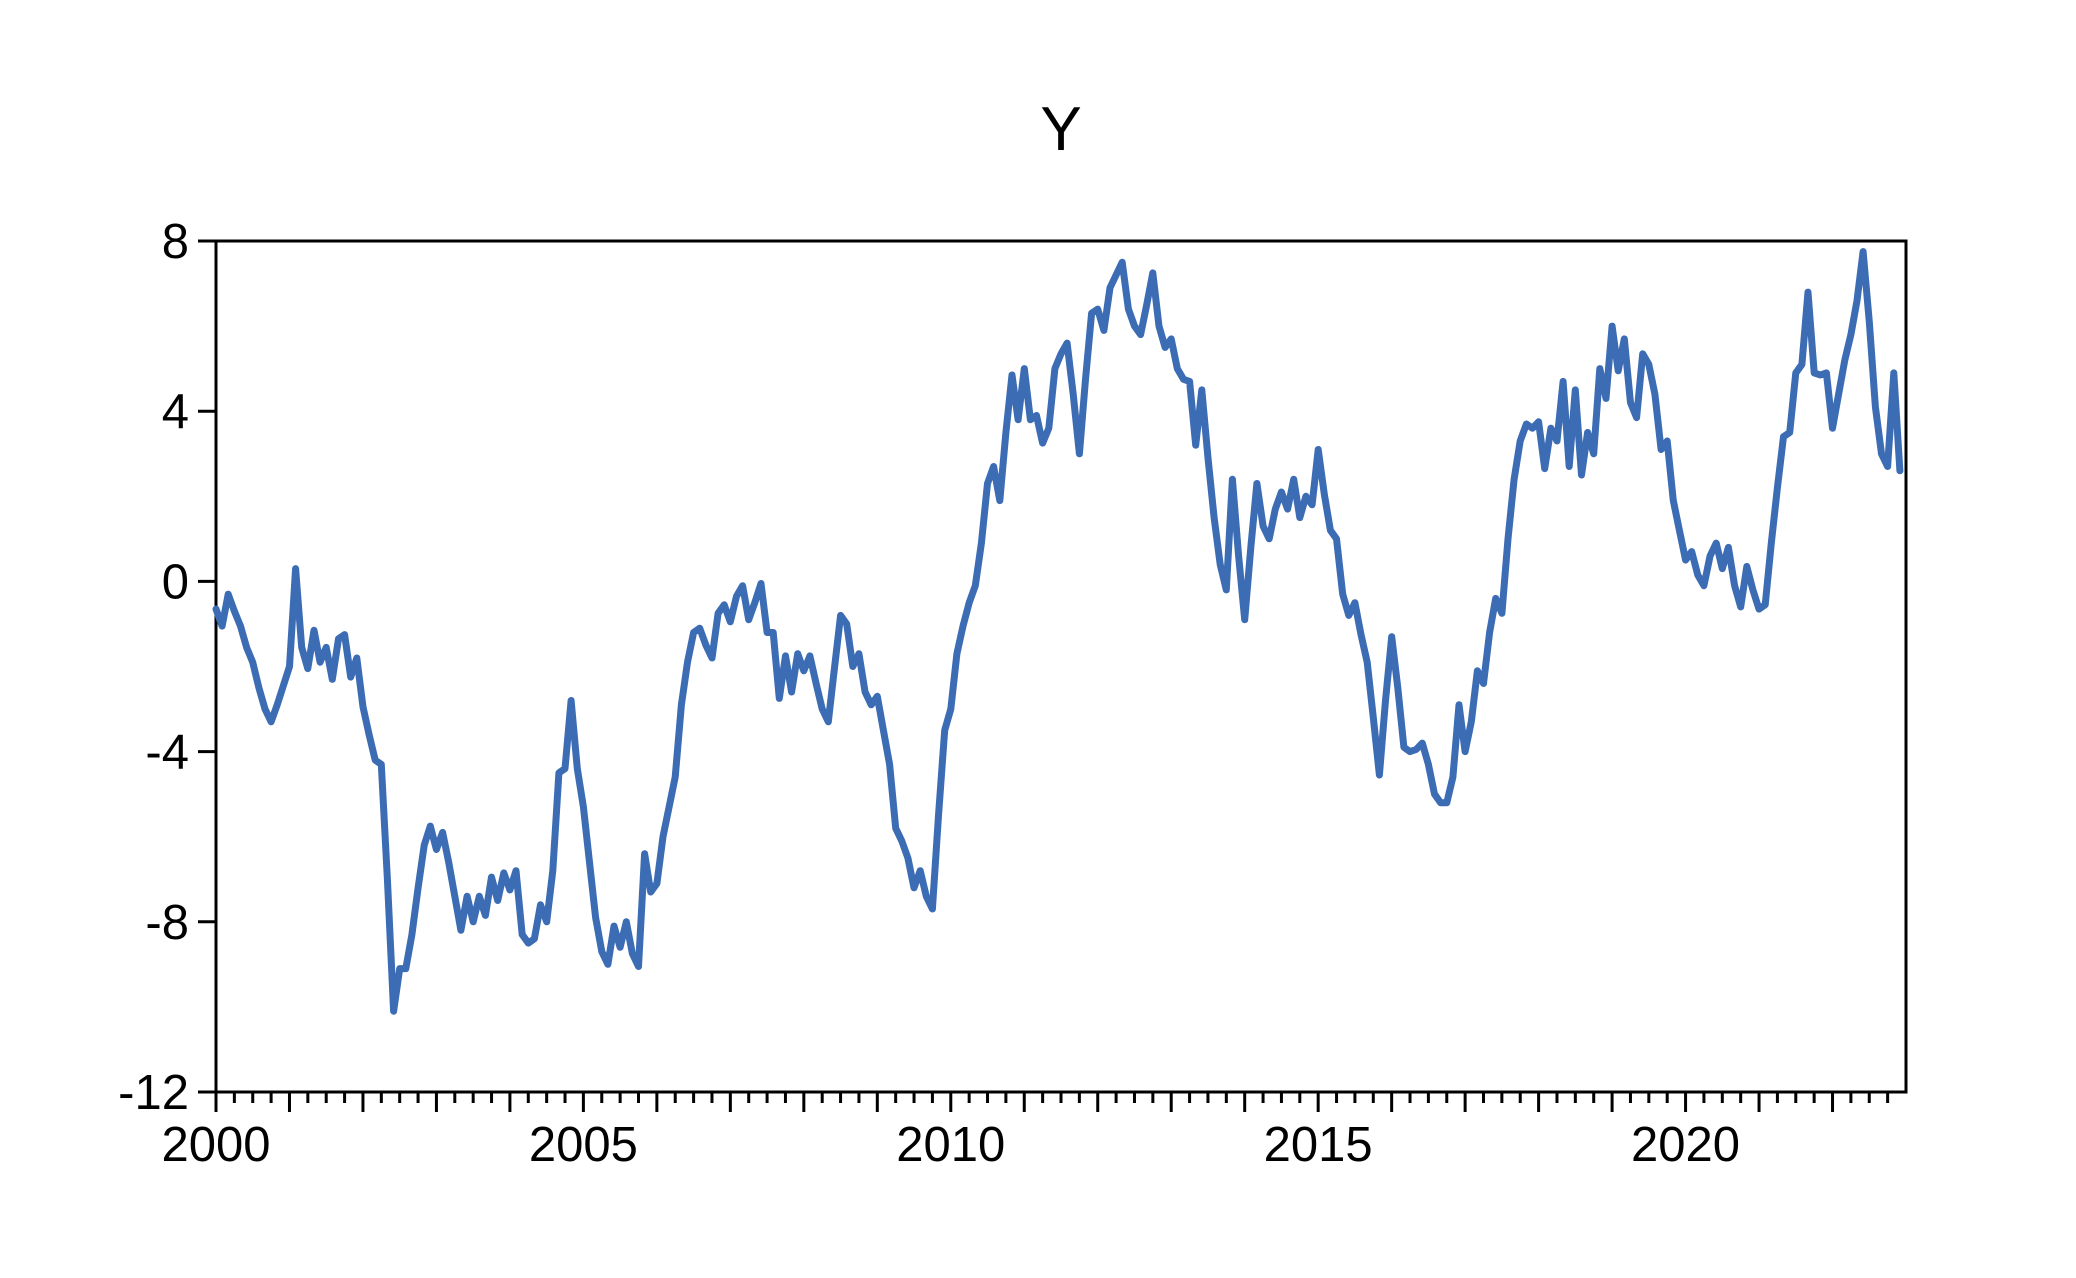 This screenshot has width=2076, height=1278. I want to click on x-axis-tick-label: 2020, so click(1685, 1145).